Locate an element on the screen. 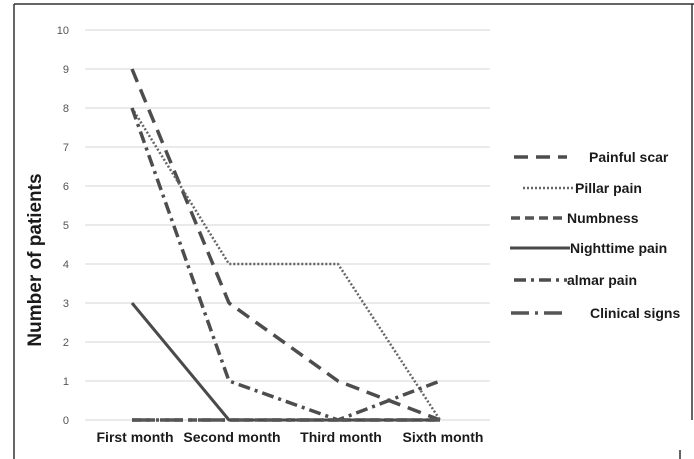 The width and height of the screenshot is (694, 459). legend-label-1: Pillar pain is located at coordinates (608, 188).